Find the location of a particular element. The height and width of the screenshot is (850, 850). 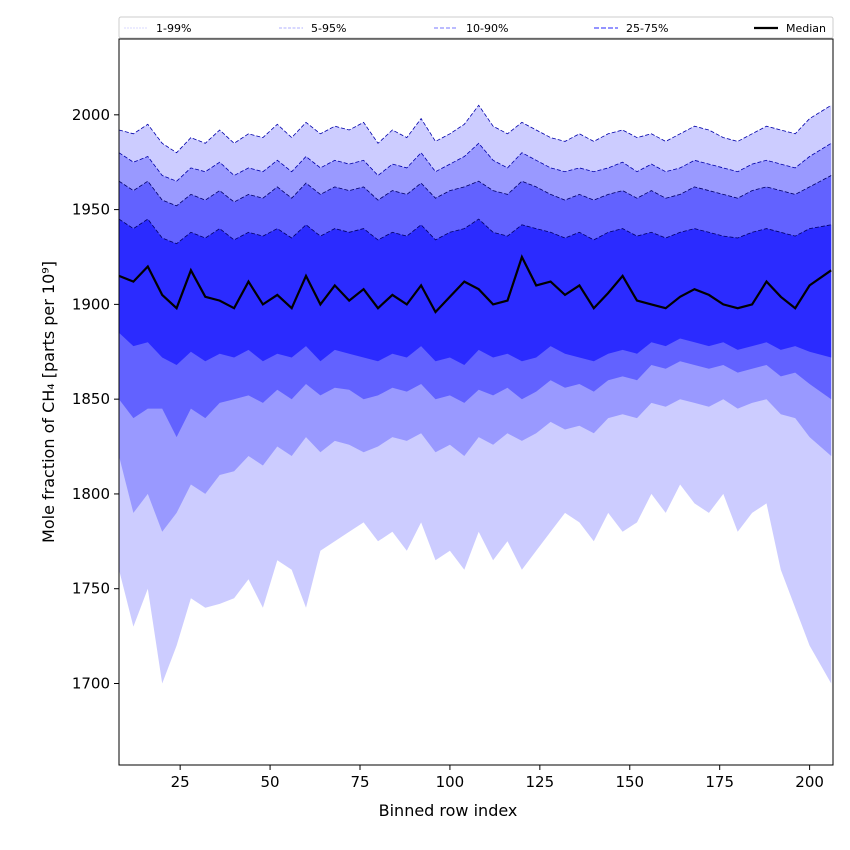

x-tick-label: 25 is located at coordinates (180, 782).